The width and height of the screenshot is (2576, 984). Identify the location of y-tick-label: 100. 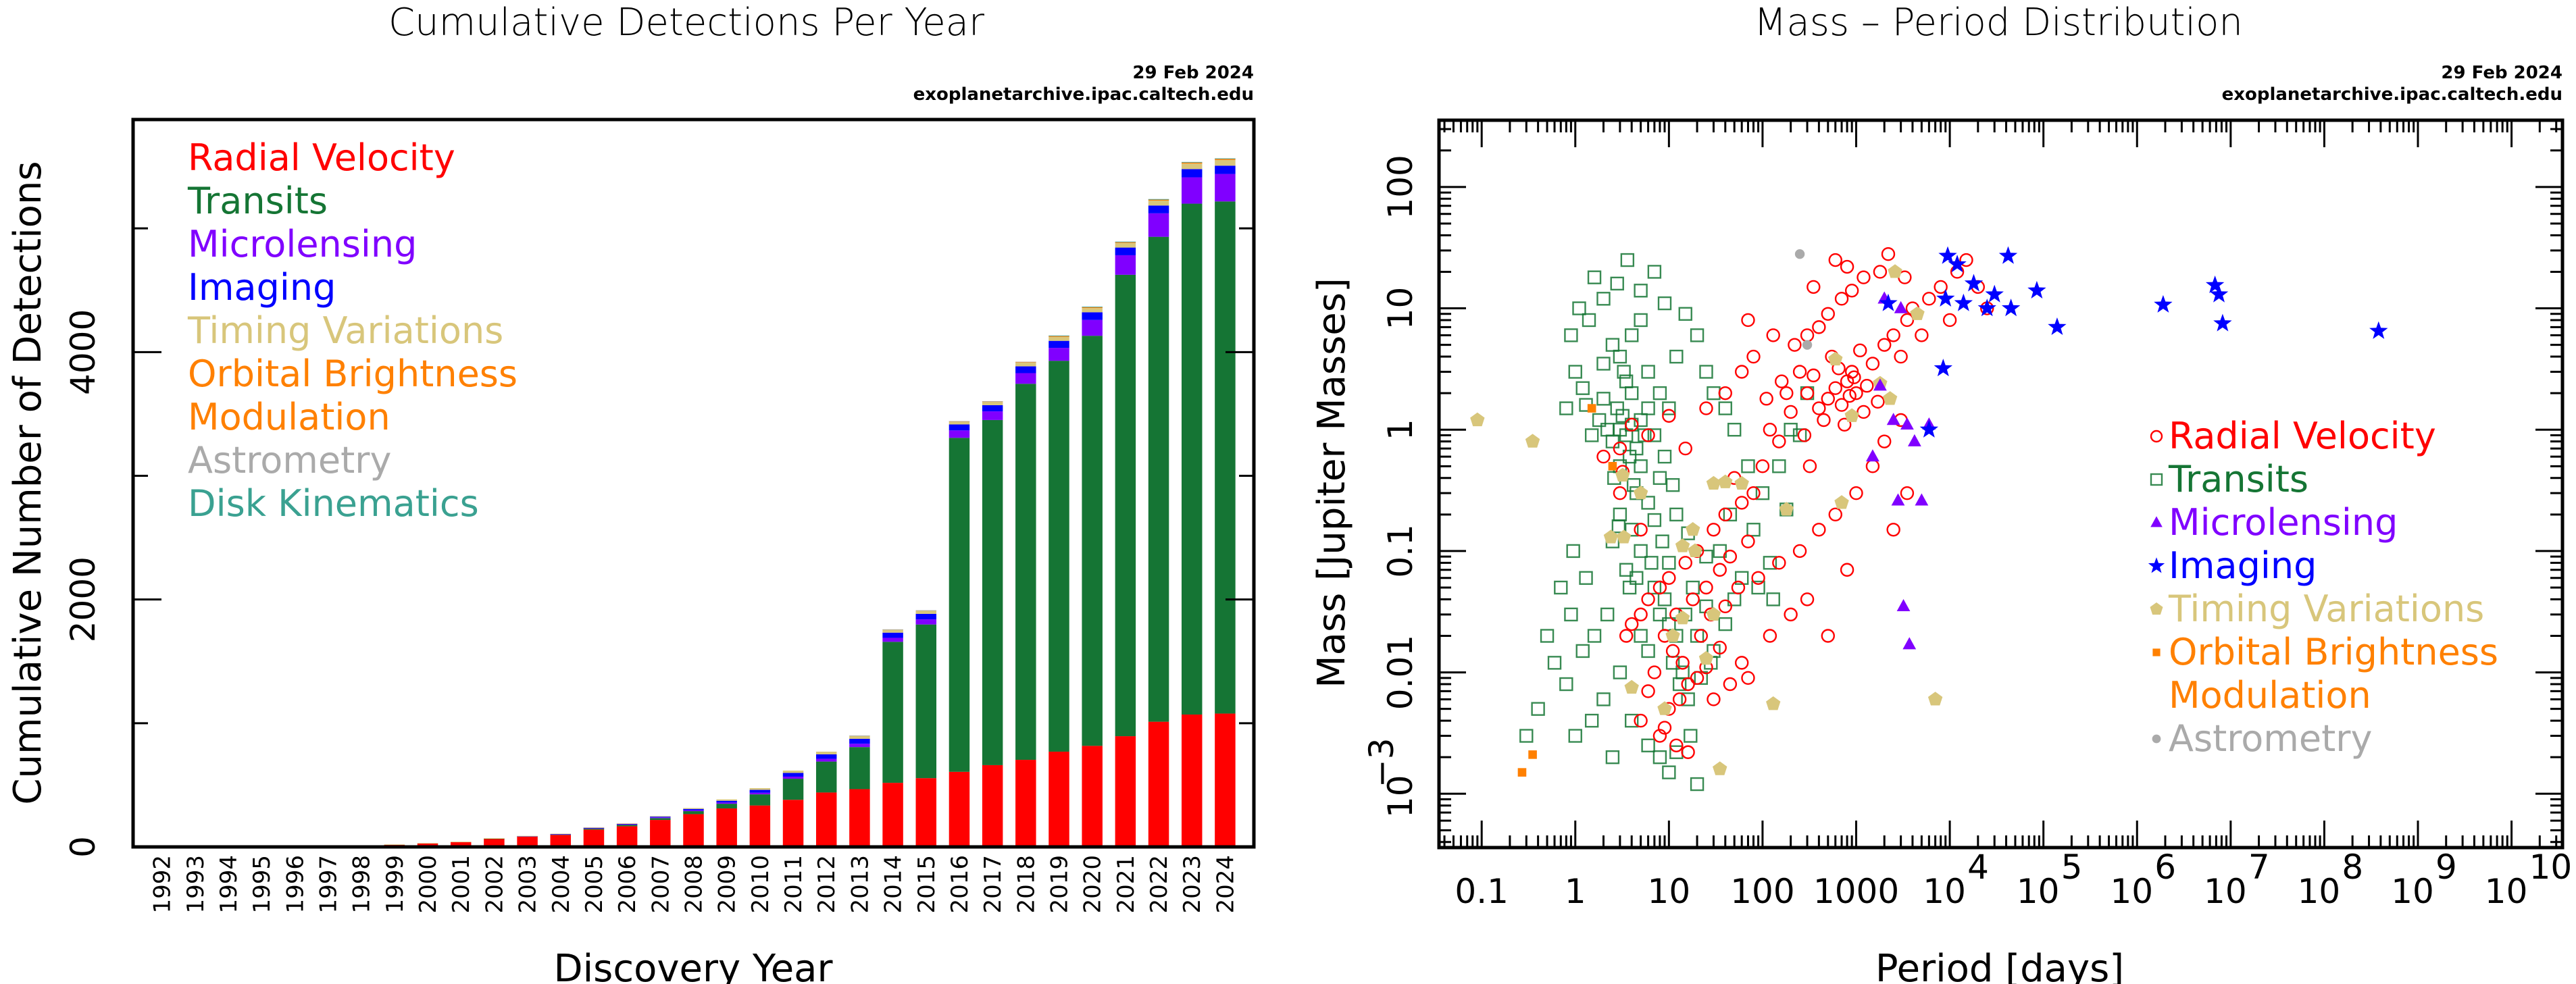
(1400, 187).